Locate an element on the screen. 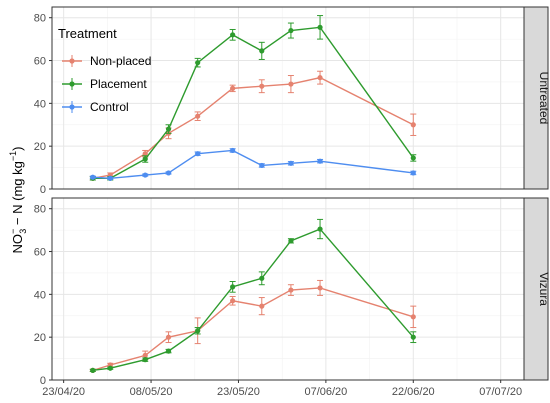  y-title-close: ) is located at coordinates (17, 149).